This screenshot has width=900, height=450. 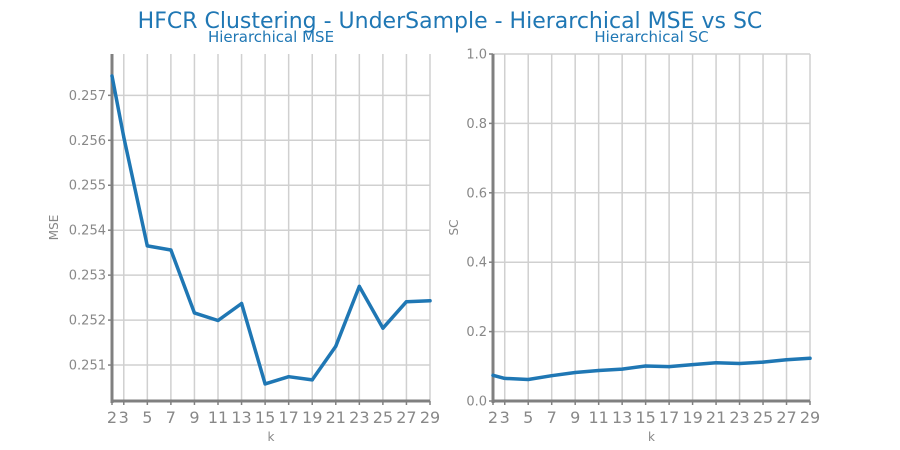 I want to click on y-tick-label: 0.252, so click(x=87, y=321).